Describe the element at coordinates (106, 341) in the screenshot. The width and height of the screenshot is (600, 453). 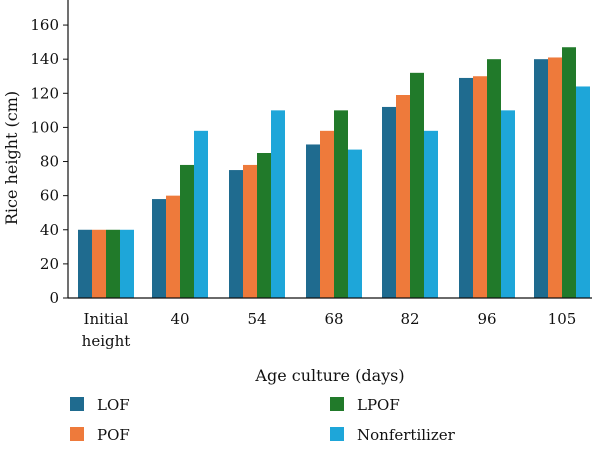
I see `x-tick-label: height` at that location.